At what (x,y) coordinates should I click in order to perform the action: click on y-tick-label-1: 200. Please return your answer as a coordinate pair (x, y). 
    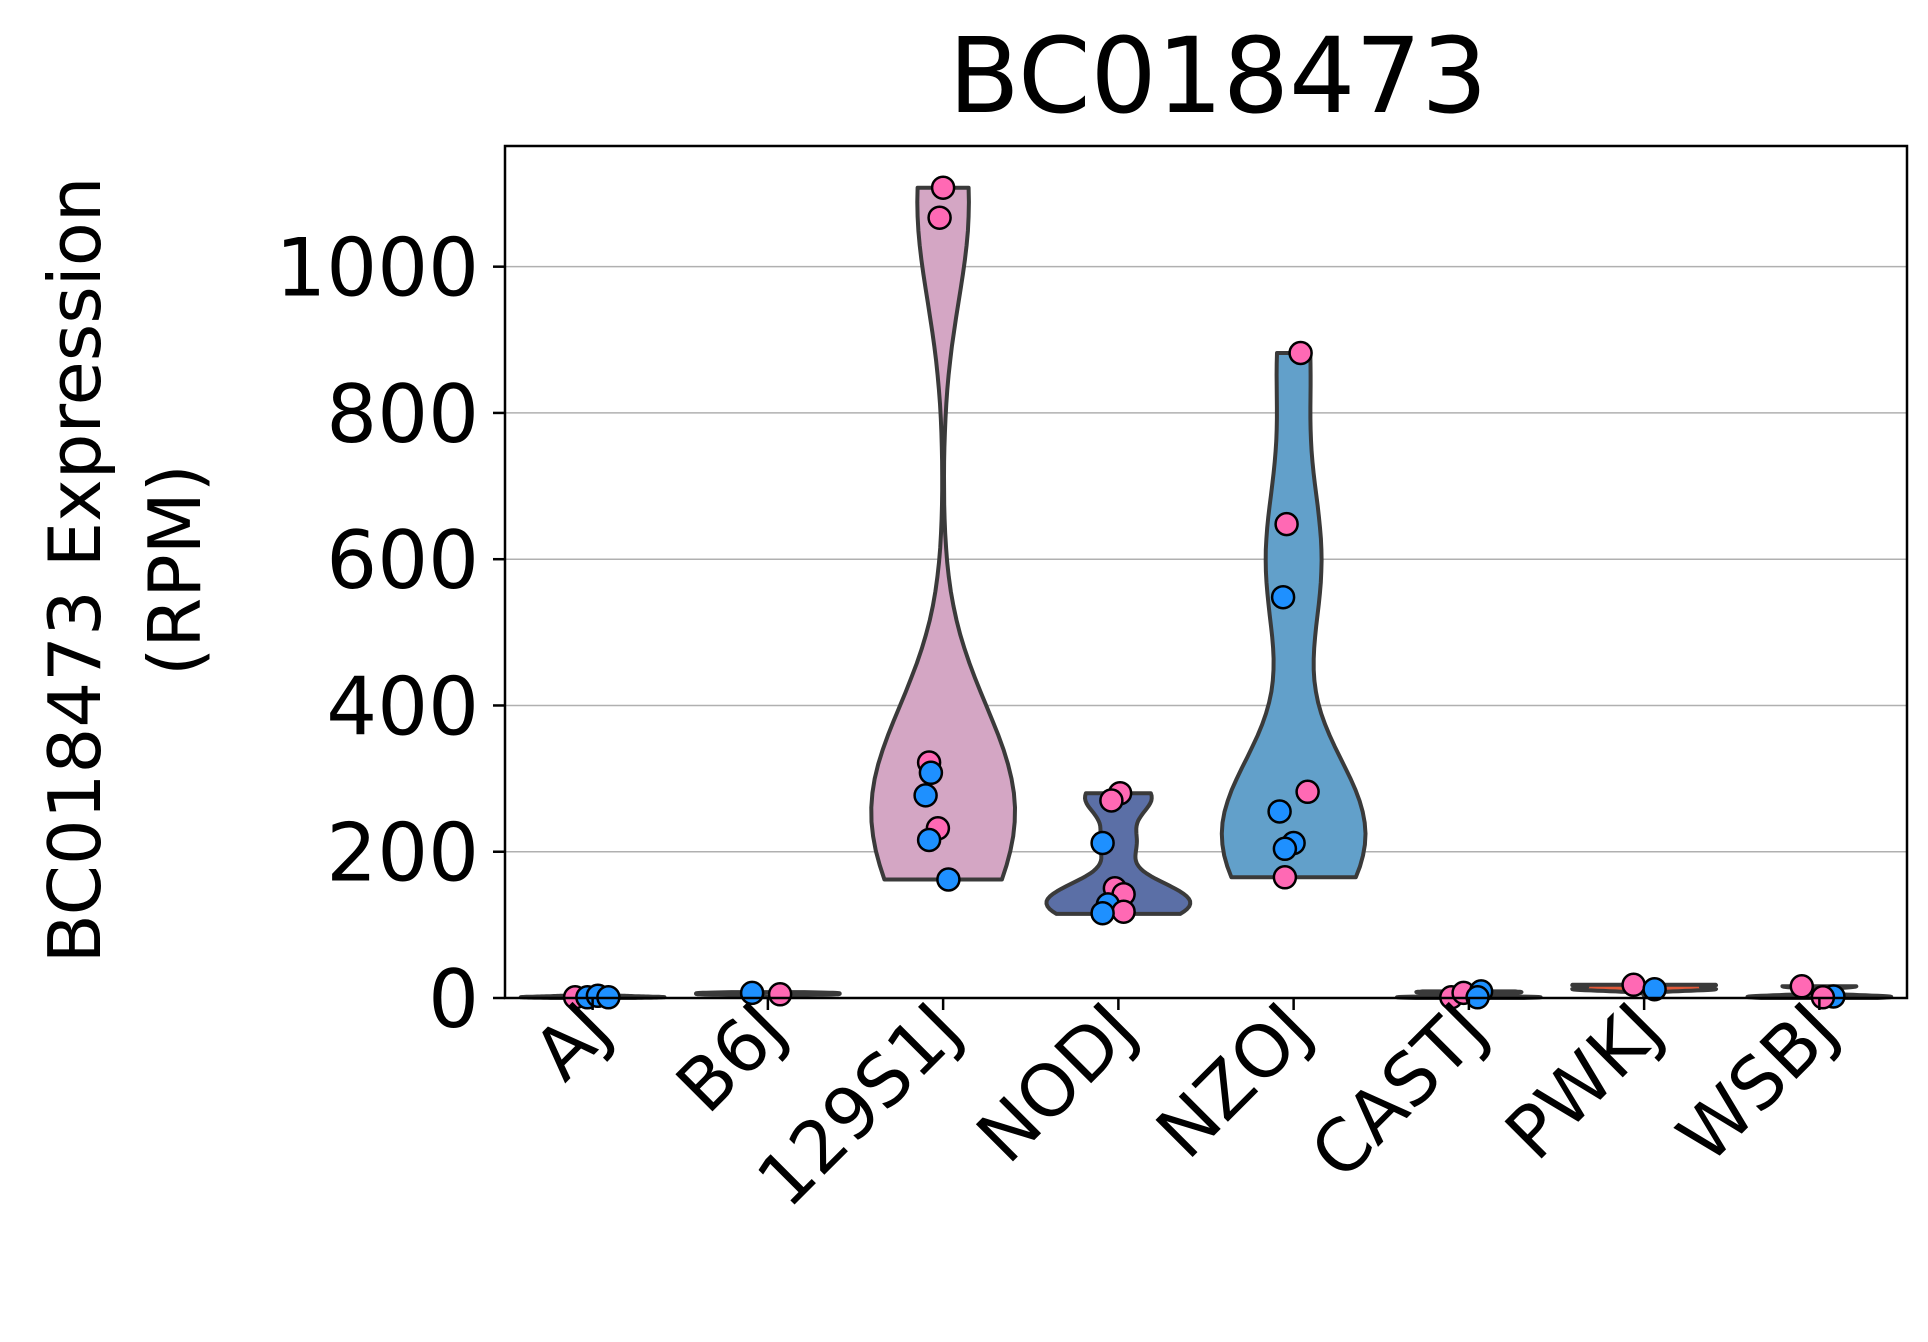
    Looking at the image, I should click on (402, 853).